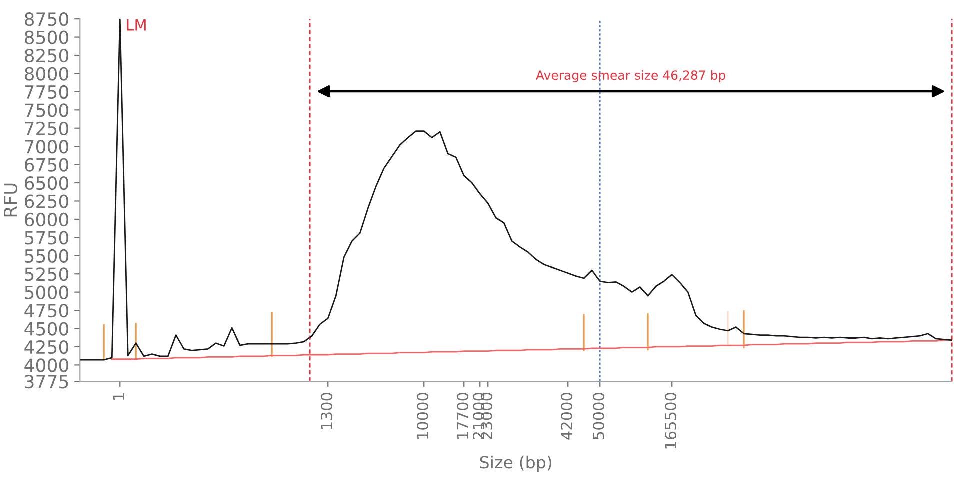 This screenshot has width=954, height=477. What do you see at coordinates (46, 365) in the screenshot?
I see `y-tick-label: 4000` at bounding box center [46, 365].